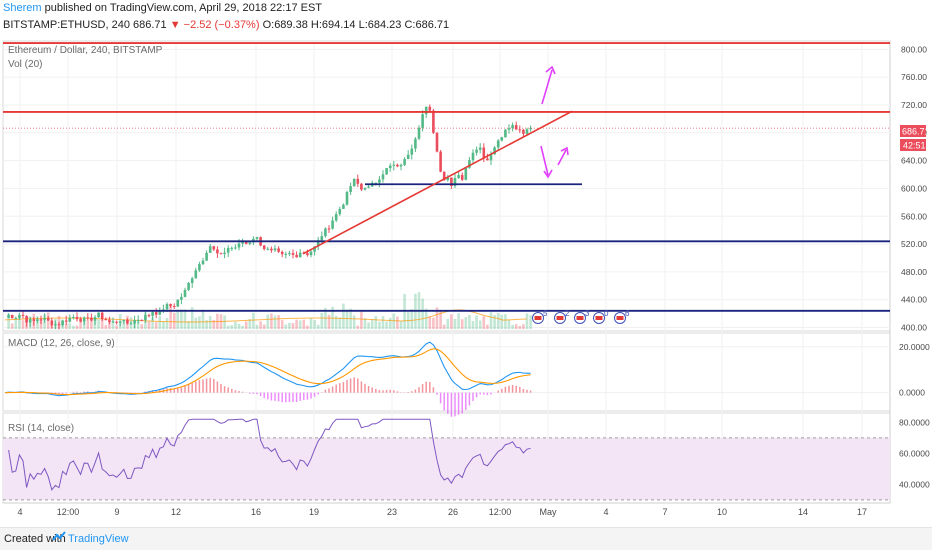 This screenshot has width=932, height=550. I want to click on volume-title: Vol (20), so click(25, 64).